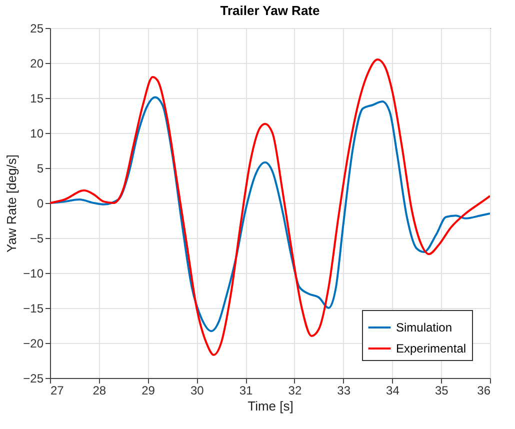  Describe the element at coordinates (271, 406) in the screenshot. I see `x-axis-title: Time [s]` at that location.